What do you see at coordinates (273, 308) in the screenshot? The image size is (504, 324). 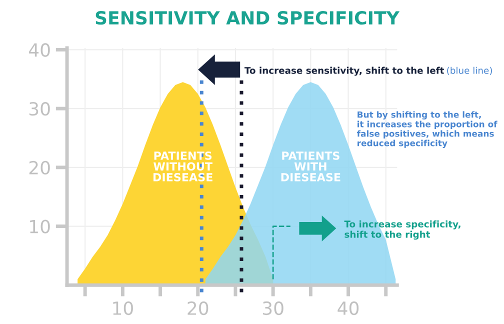 I see `x-tick-label: 30` at bounding box center [273, 308].